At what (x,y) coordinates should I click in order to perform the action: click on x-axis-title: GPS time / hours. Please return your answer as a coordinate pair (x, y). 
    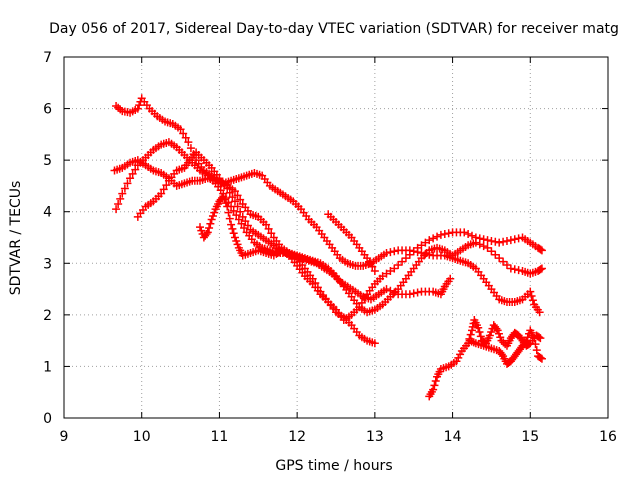
    Looking at the image, I should click on (333, 466).